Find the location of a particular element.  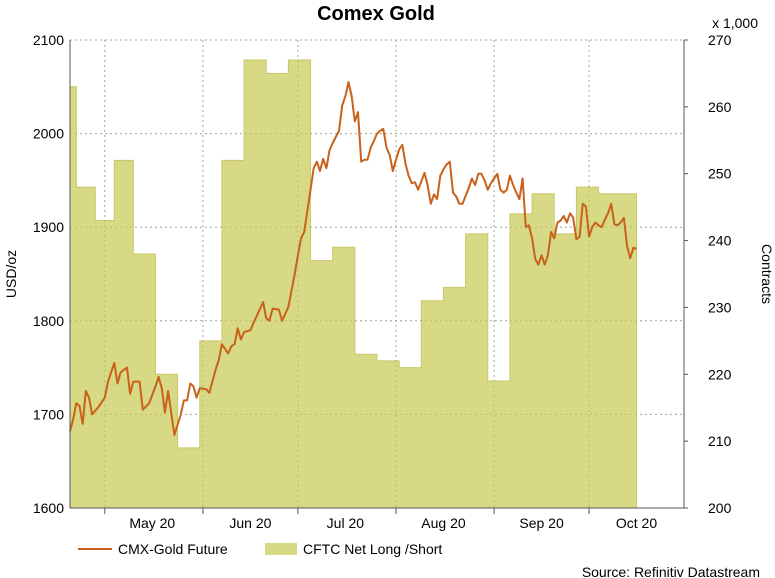

x-axis-ticks: May 20 Jun 20 Jul 20 Aug 20 Sep 20 Oct 20 is located at coordinates (380, 519).